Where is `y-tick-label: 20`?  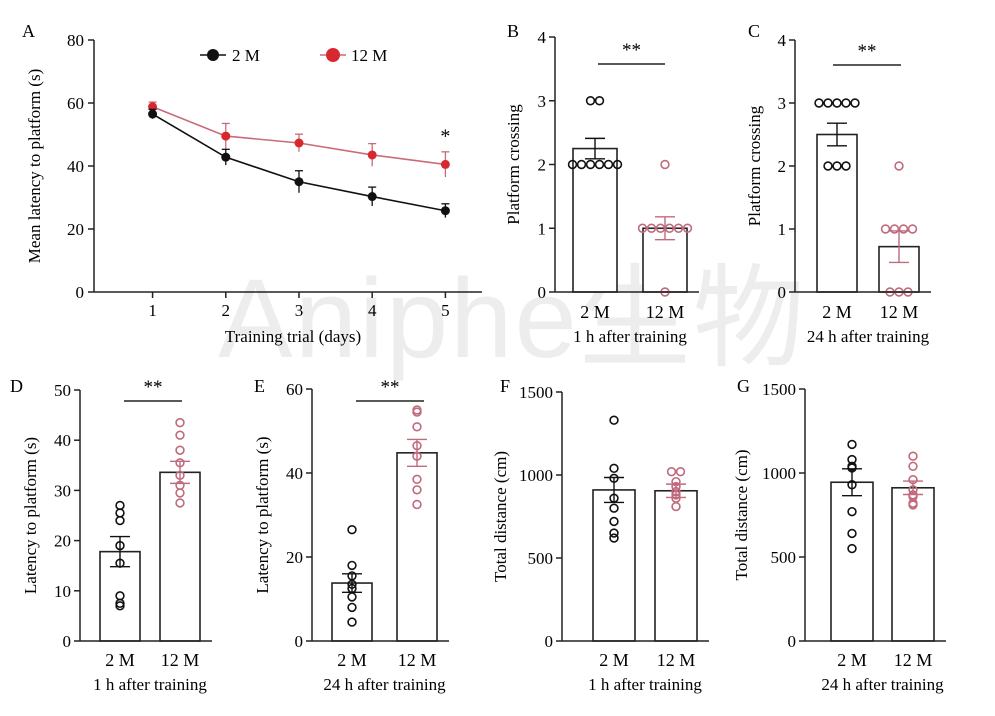 y-tick-label: 20 is located at coordinates (294, 557).